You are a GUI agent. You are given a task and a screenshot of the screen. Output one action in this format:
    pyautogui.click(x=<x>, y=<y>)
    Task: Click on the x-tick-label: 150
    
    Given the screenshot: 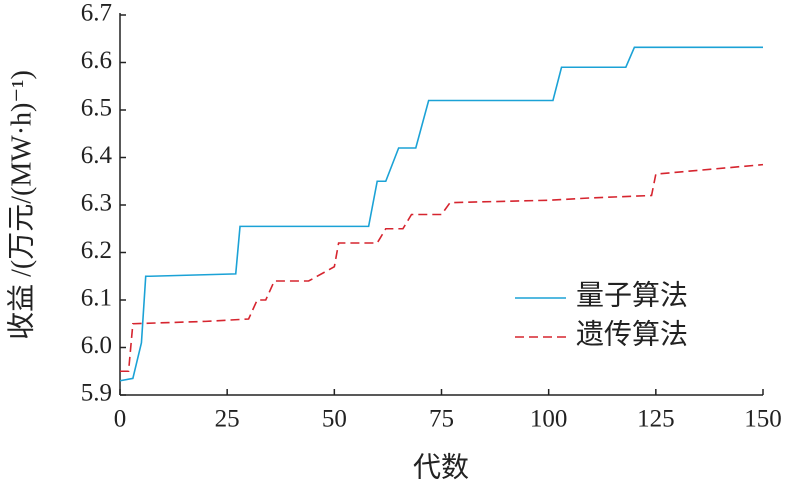 What is the action you would take?
    pyautogui.click(x=763, y=419)
    